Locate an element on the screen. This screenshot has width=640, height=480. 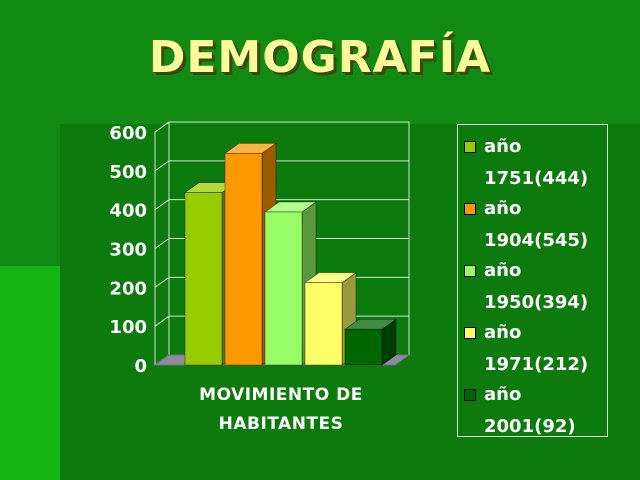
y-tick-label: 400 is located at coordinates (128, 211).